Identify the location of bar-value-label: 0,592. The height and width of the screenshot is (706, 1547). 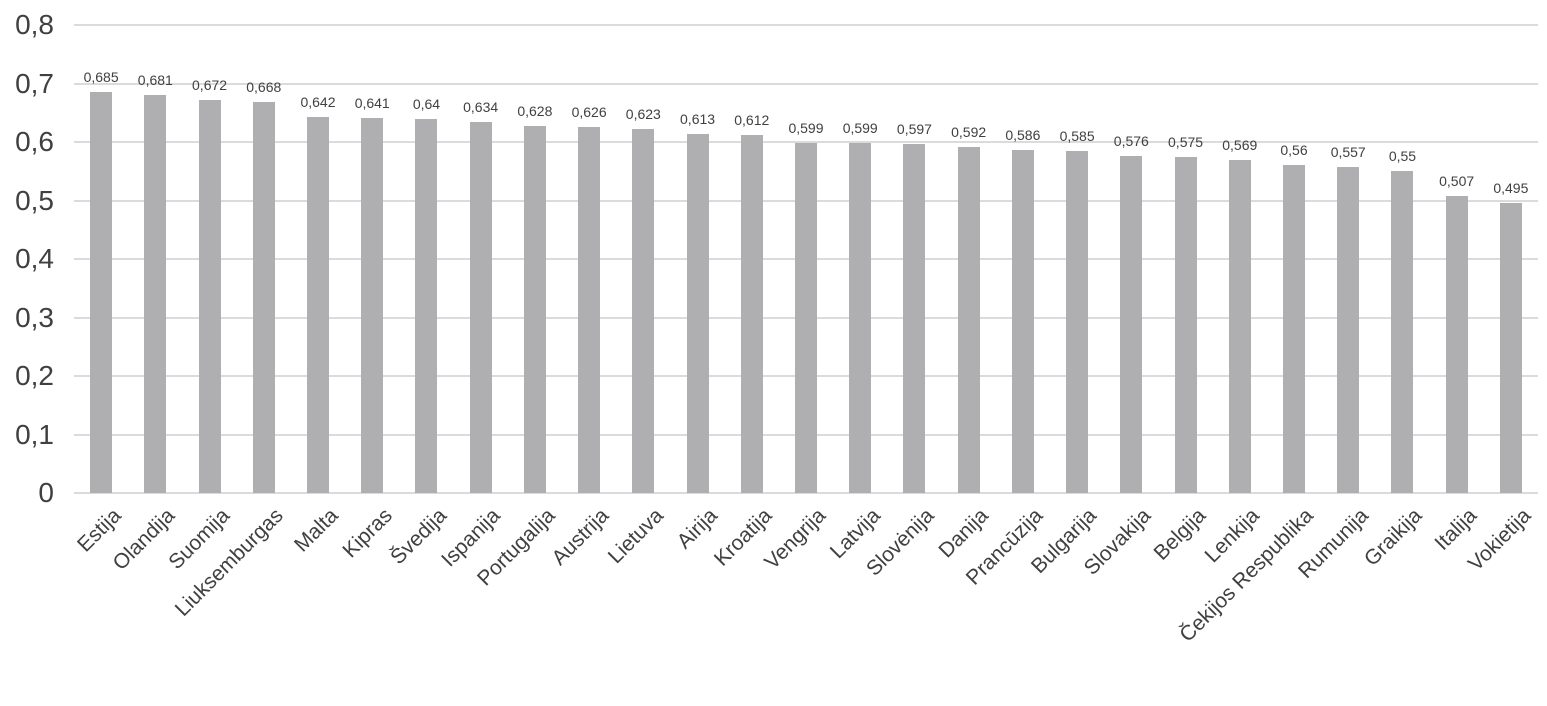
(969, 131).